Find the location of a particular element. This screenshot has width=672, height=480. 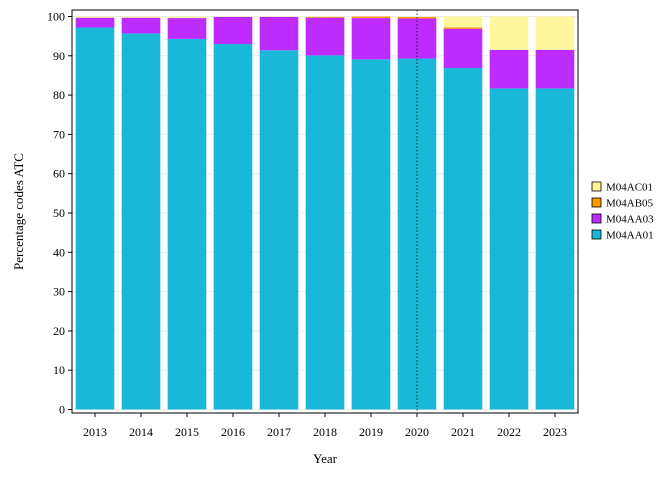

bar-M04AB05-2021 is located at coordinates (463, 28).